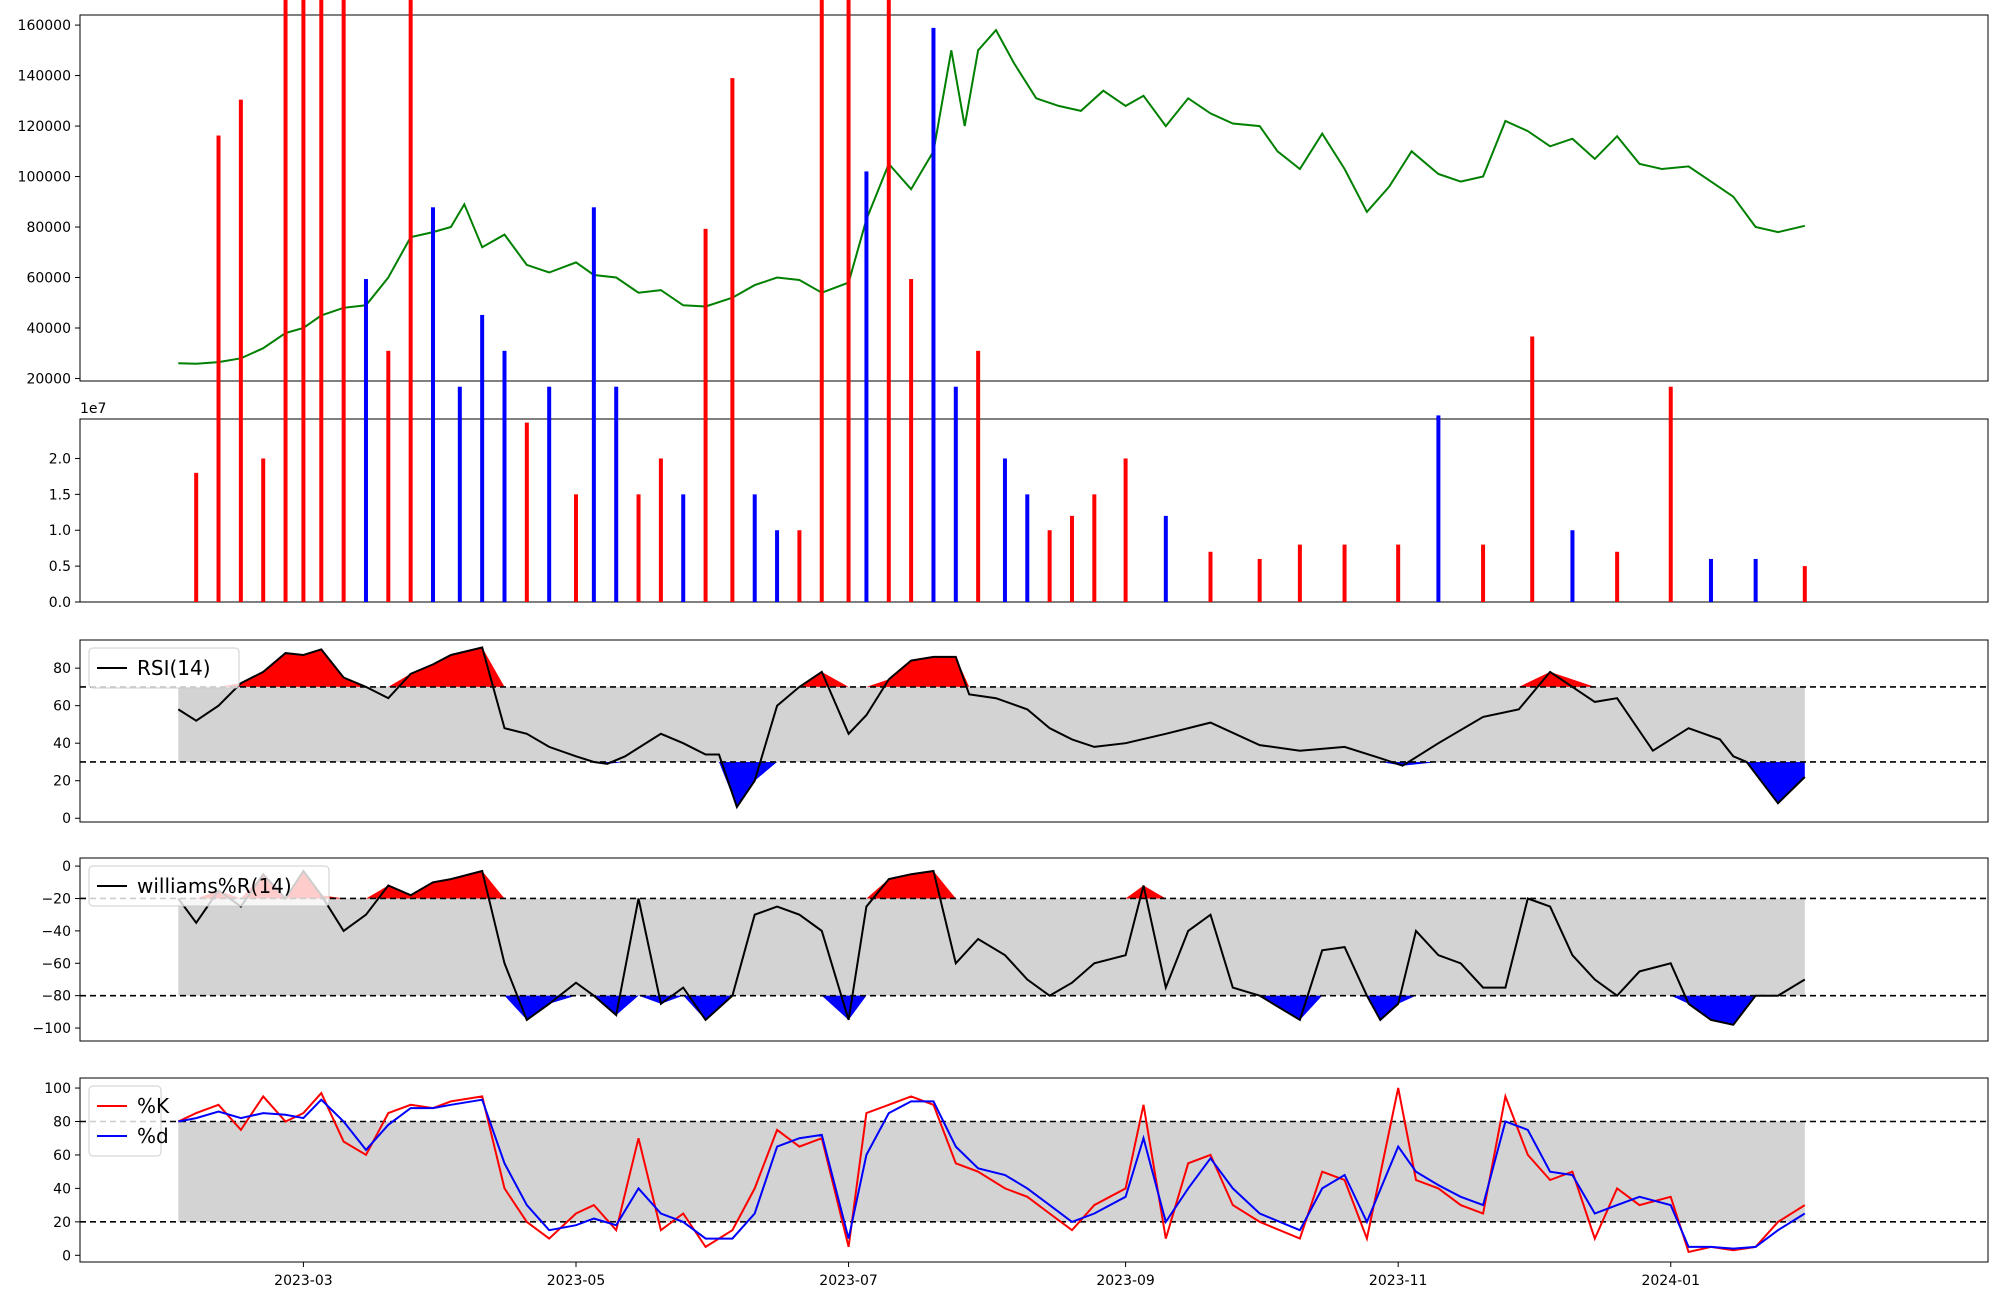 This screenshot has height=1300, width=2000. Describe the element at coordinates (60, 531) in the screenshot. I see `y-tick-label: 1.0` at that location.